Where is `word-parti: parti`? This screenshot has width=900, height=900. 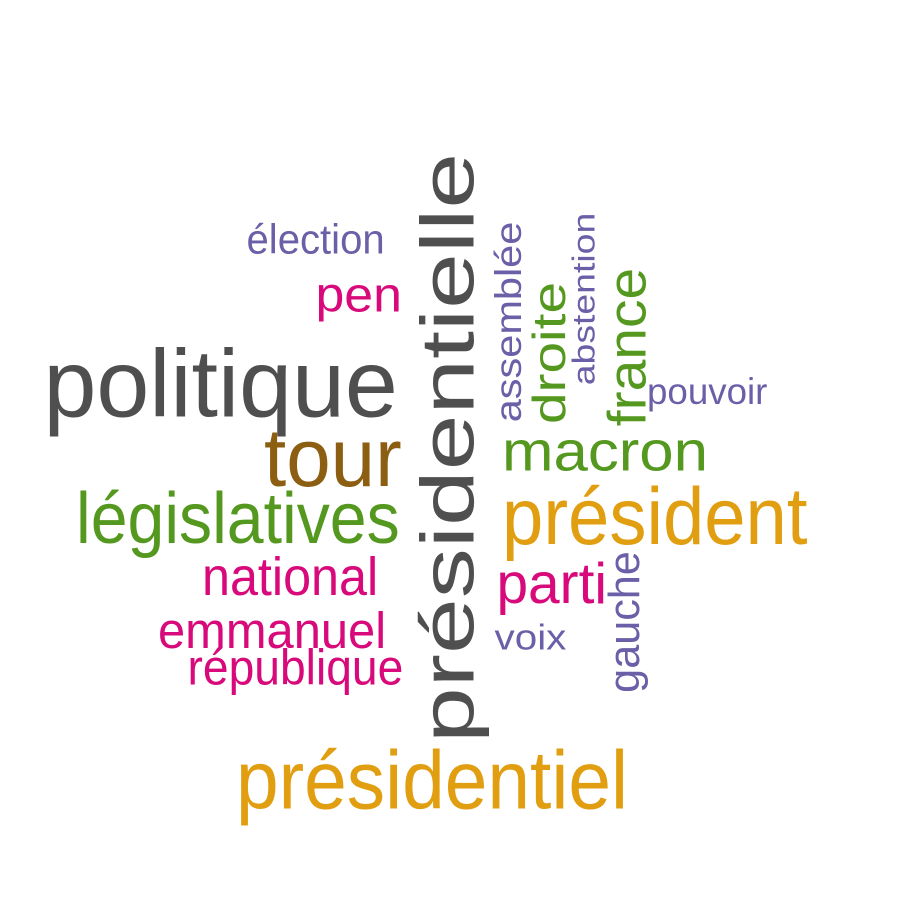
word-parti: parti is located at coordinates (551, 583).